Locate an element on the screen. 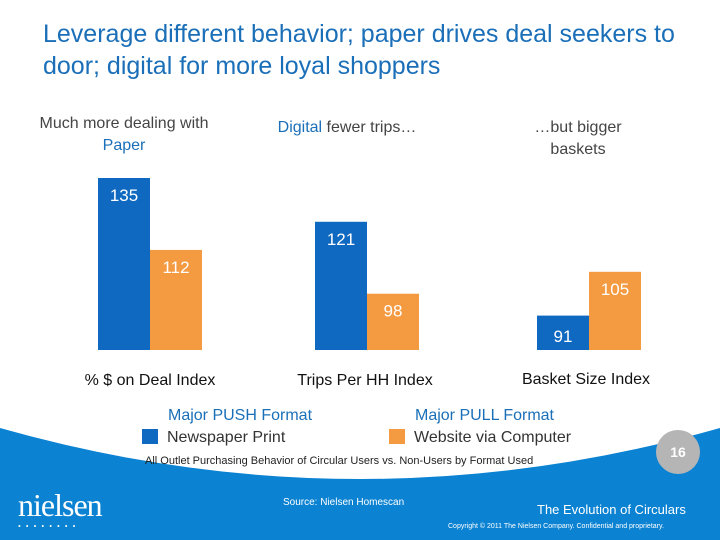  legend-heading: Major PUSH Format is located at coordinates (240, 415).